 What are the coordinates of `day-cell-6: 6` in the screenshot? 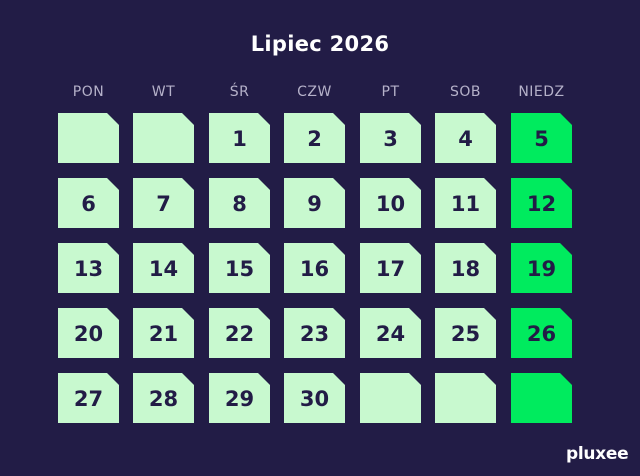 It's located at (88, 203).